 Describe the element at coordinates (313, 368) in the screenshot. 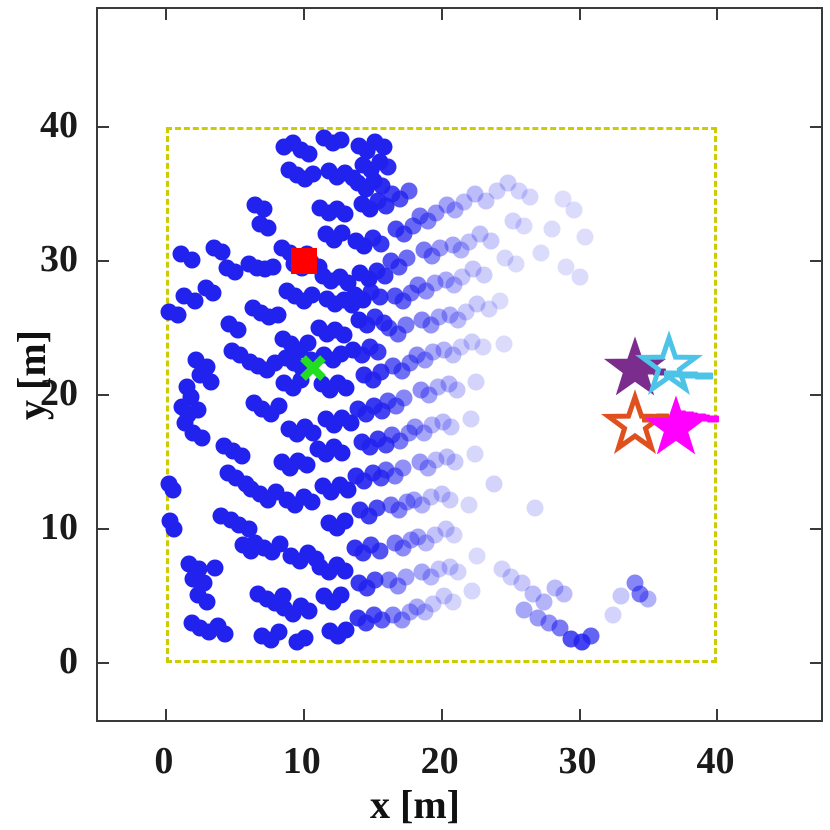

I see `estimate-position-cross-marker` at that location.